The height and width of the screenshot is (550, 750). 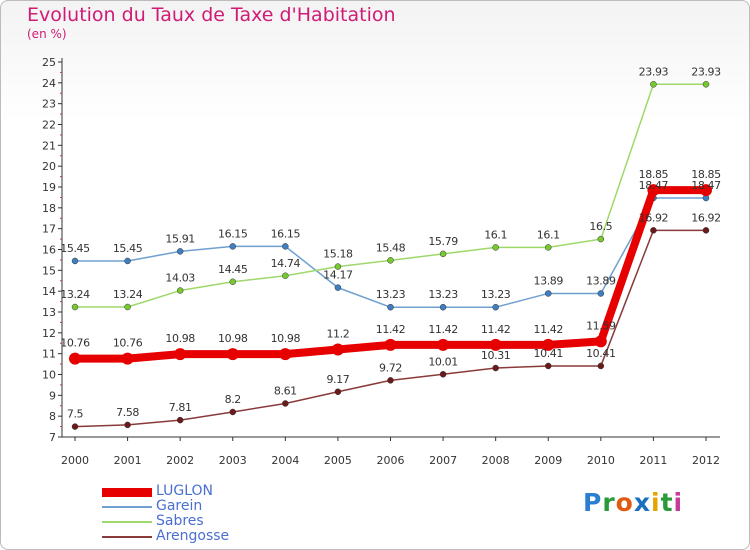 What do you see at coordinates (49, 270) in the screenshot?
I see `y-tick-label: 15` at bounding box center [49, 270].